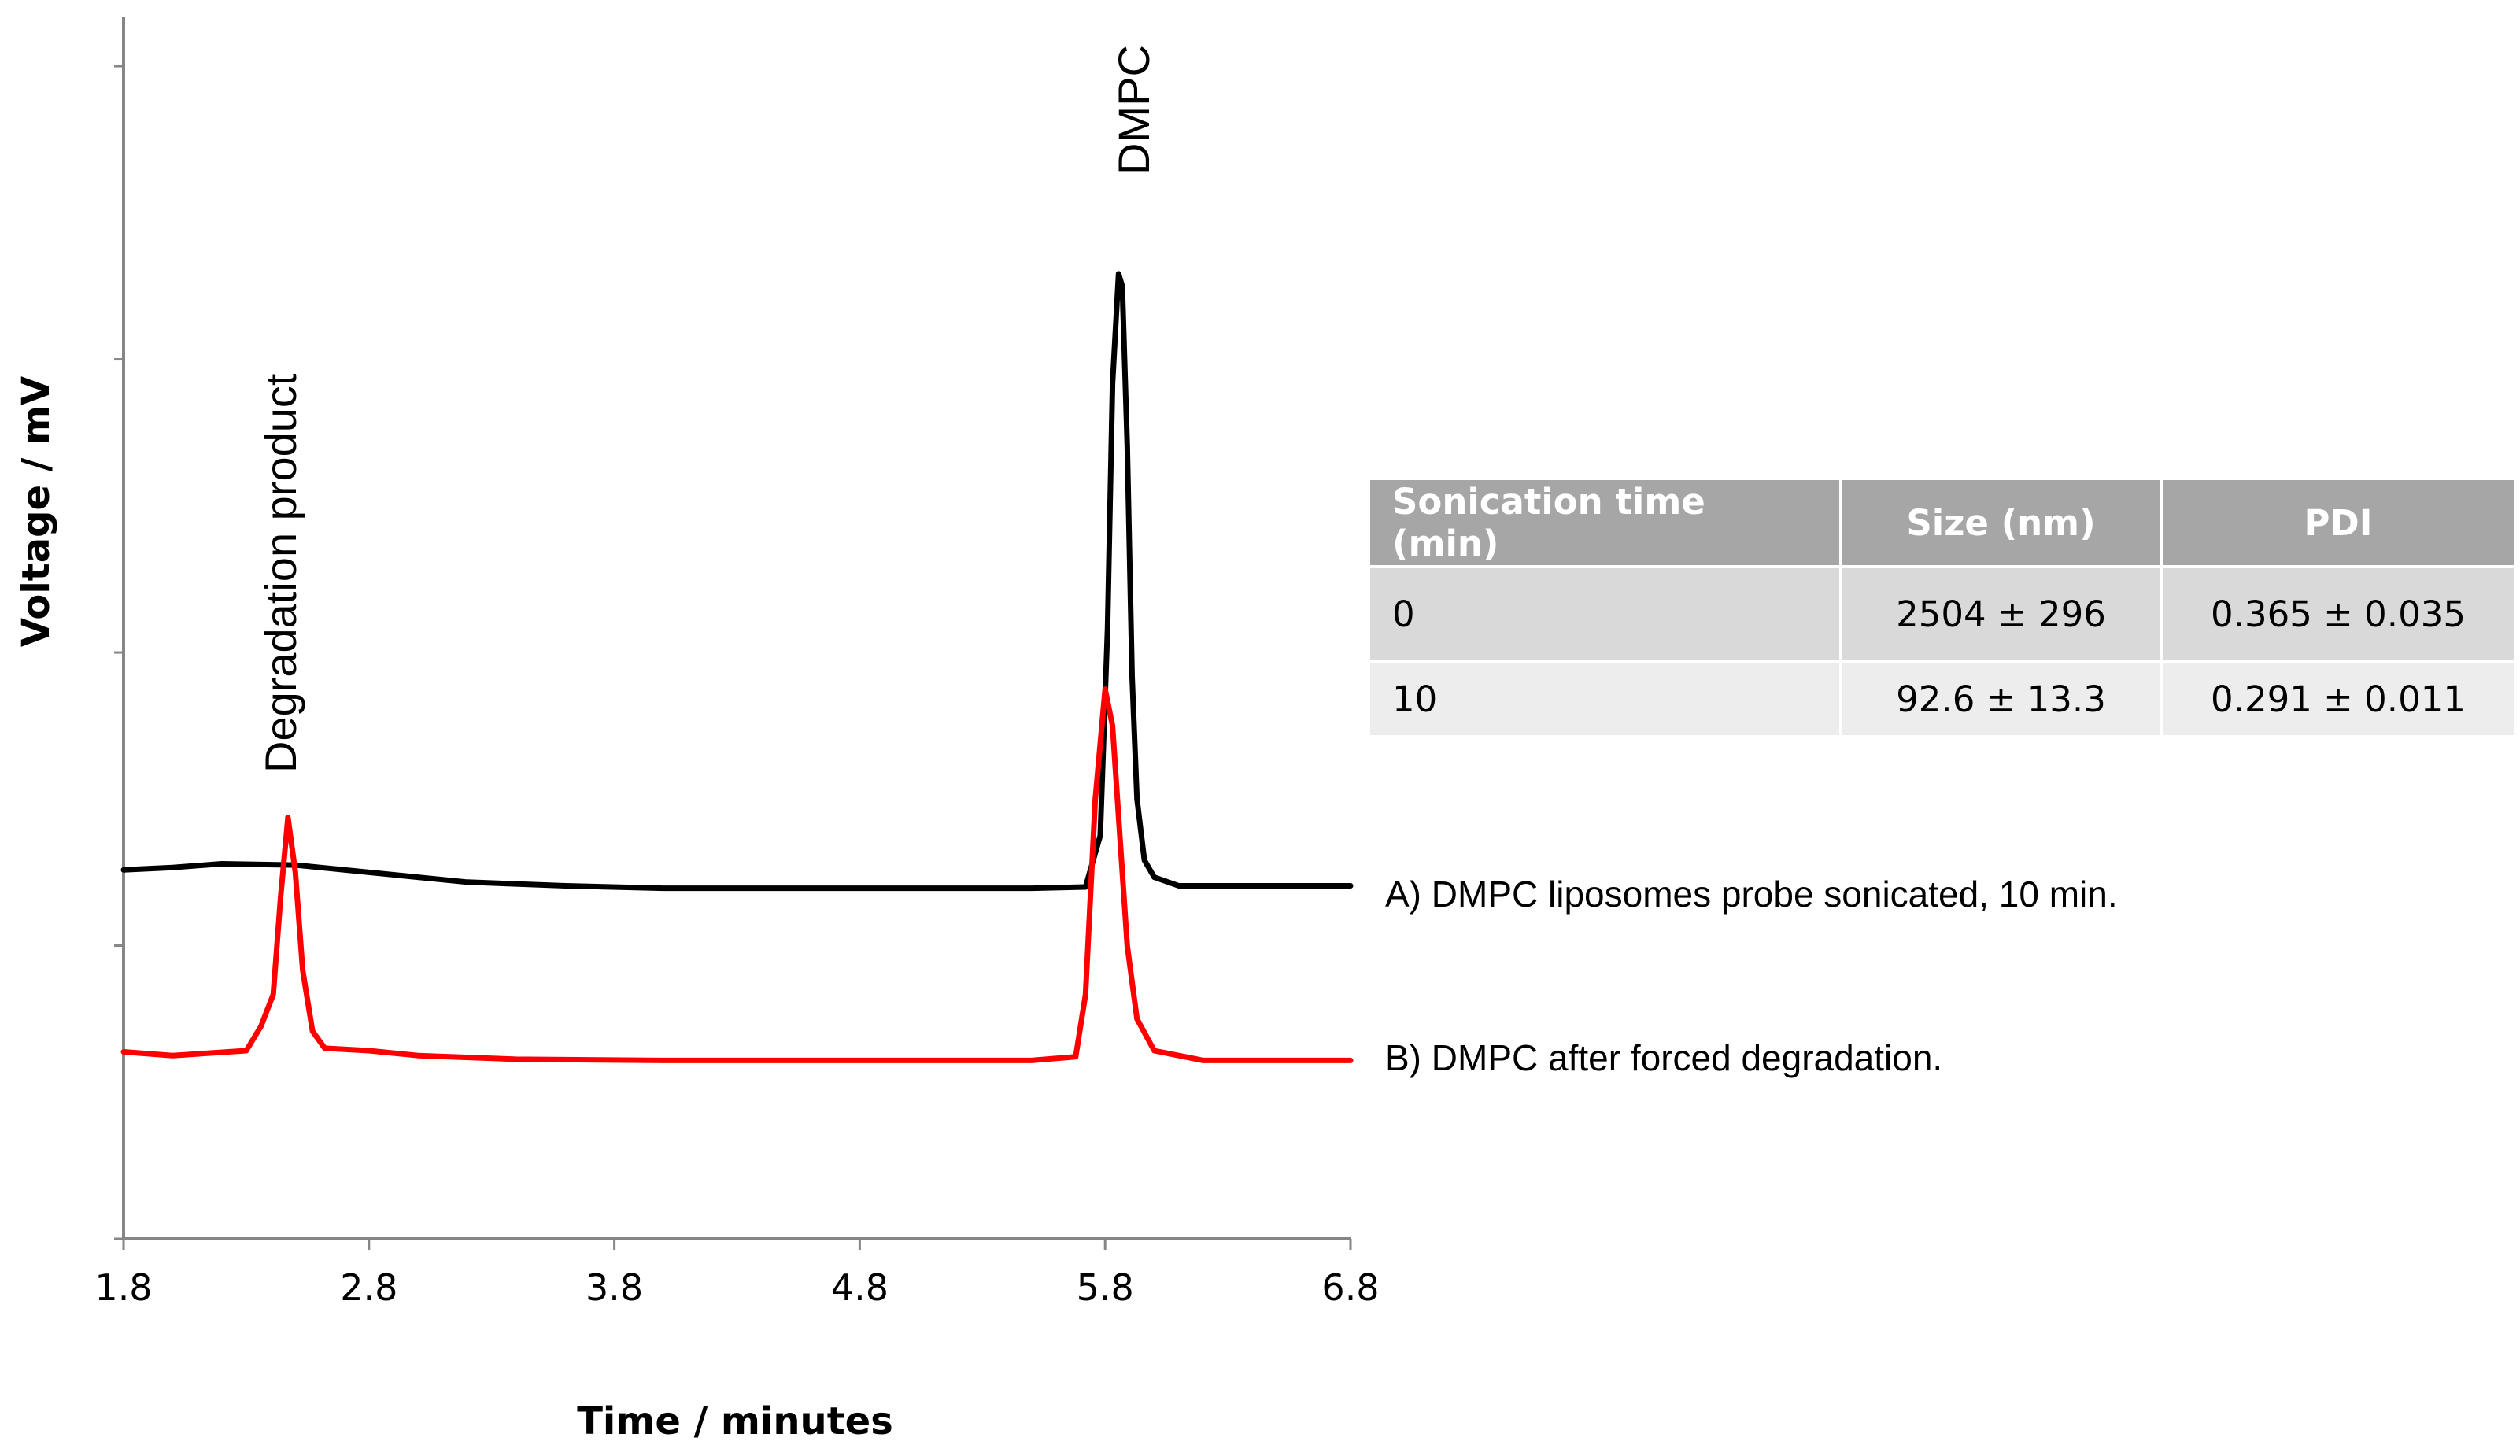  I want to click on degradation-peak-label: Degradation product, so click(280, 573).